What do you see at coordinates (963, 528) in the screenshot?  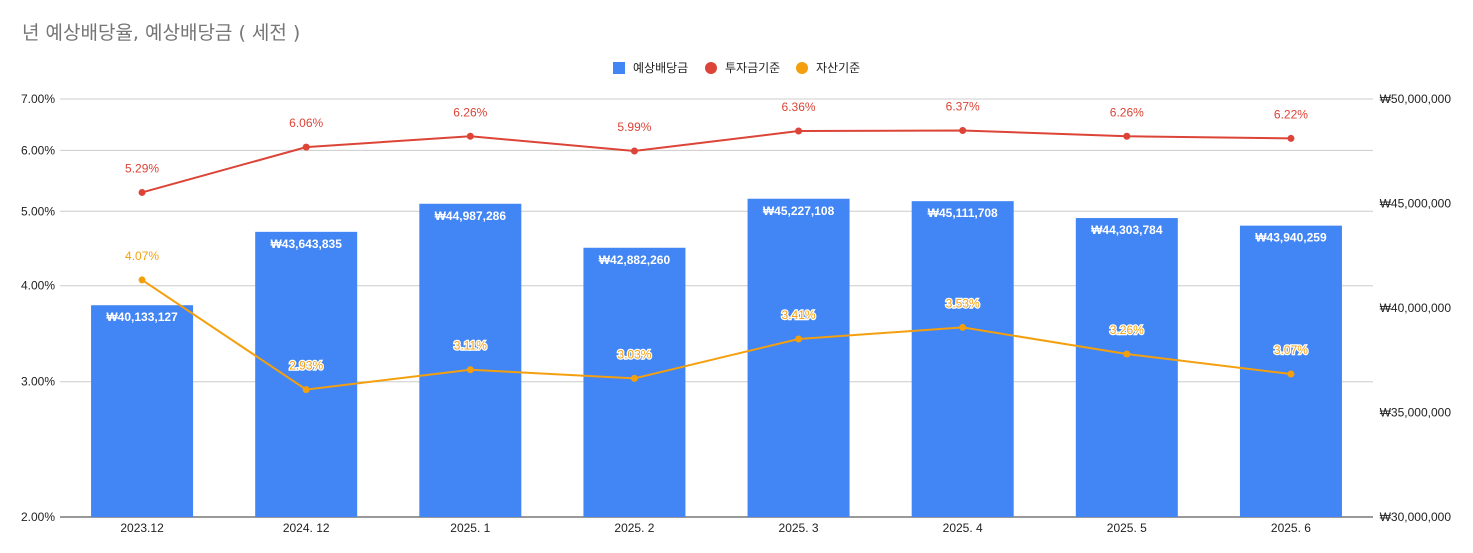 I see `x-tick-label: 2025. 4` at bounding box center [963, 528].